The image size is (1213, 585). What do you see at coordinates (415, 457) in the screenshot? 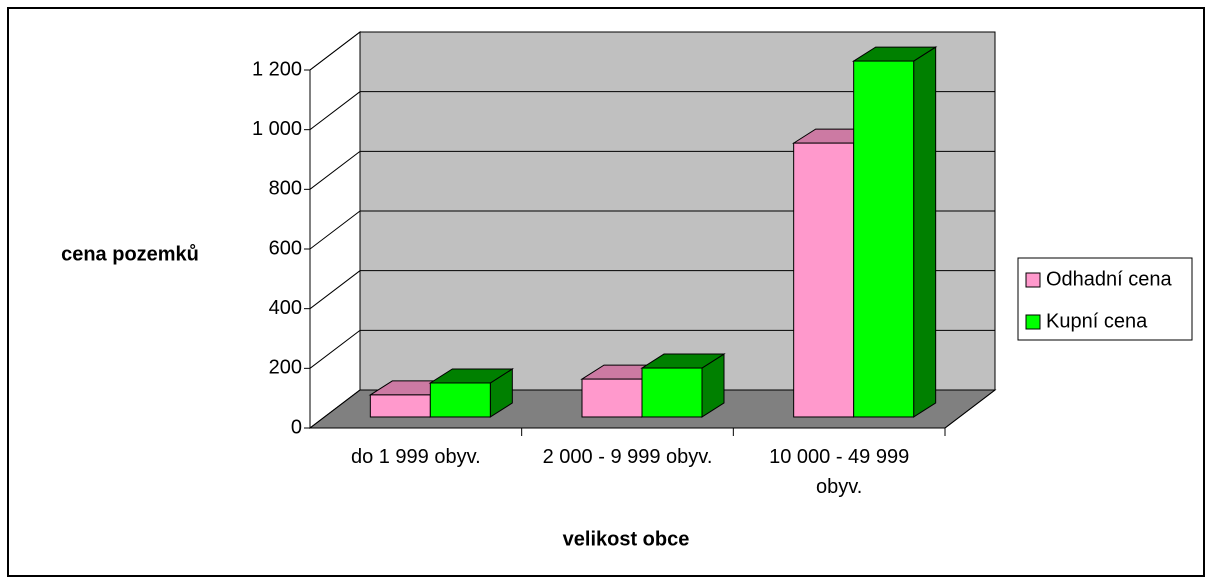
I see `x-tick-label: do 1 999 obyv.` at bounding box center [415, 457].